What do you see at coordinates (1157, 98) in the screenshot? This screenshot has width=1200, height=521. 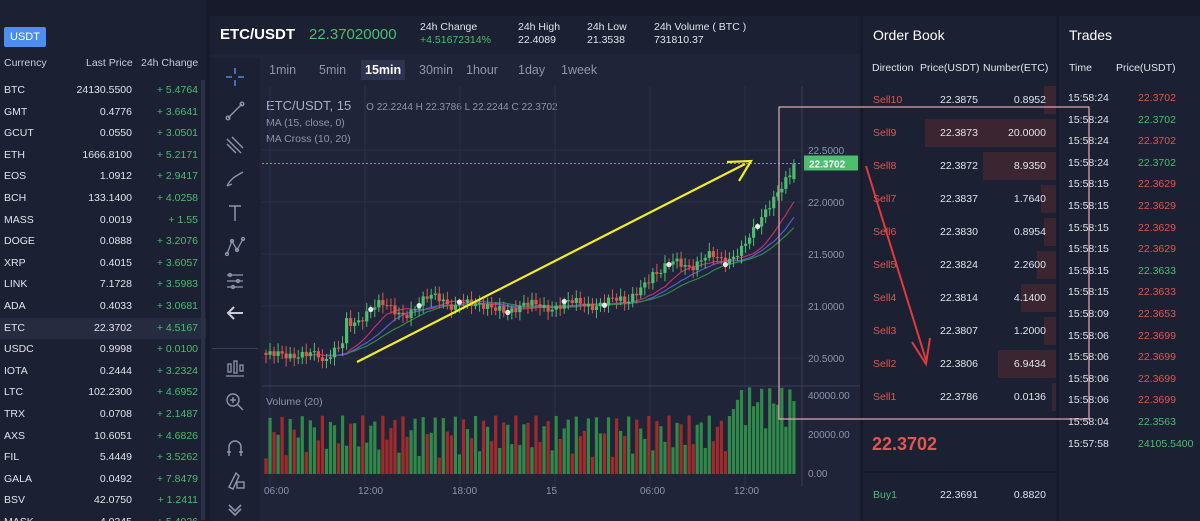 I see `trade-price: 22.3702` at bounding box center [1157, 98].